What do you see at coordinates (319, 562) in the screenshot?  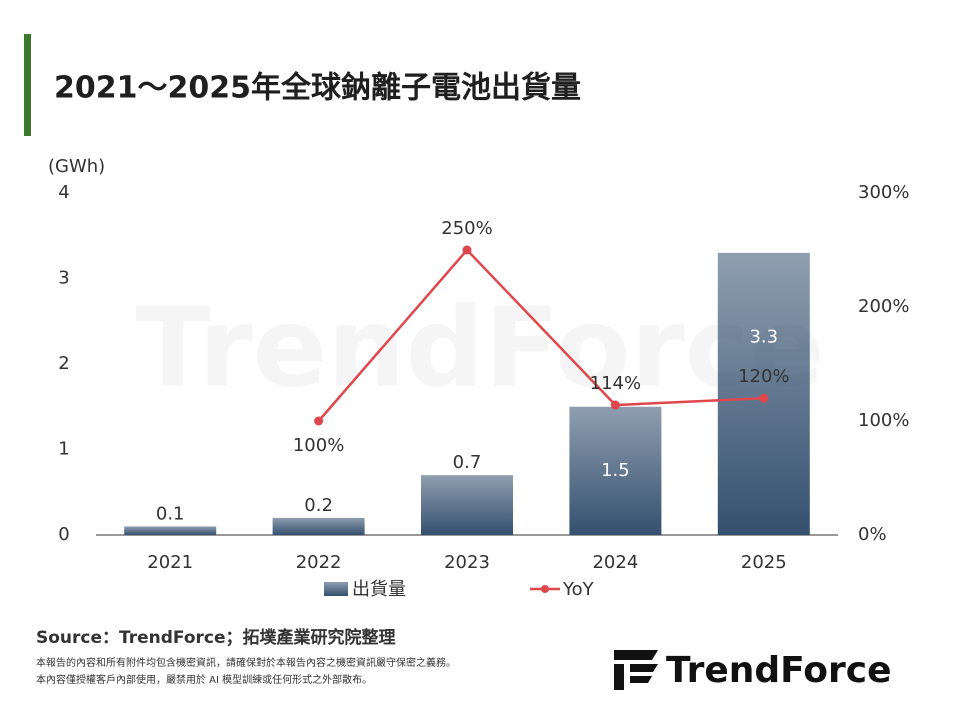 I see `x-tick-label: 2022` at bounding box center [319, 562].